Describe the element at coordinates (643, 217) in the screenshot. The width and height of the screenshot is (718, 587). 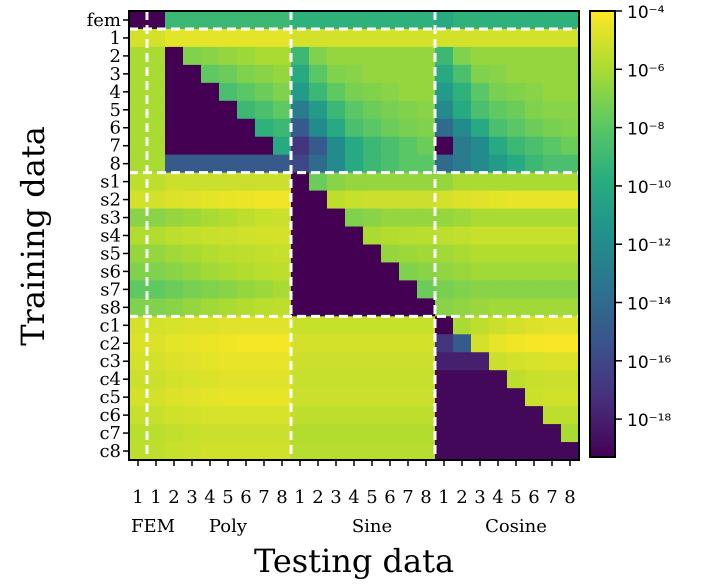
I see `colorbar-ticks: 10⁻⁴ 10⁻⁶ 10⁻⁸ 10⁻¹⁰ 10⁻¹² 10⁻¹⁴ 10⁻¹⁶ 10⁻¹⁸` at that location.